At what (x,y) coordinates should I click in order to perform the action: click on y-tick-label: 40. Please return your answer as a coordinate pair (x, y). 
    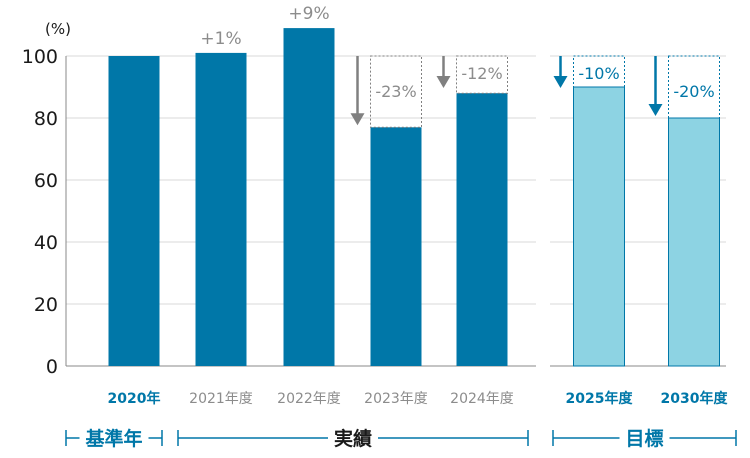
    Looking at the image, I should click on (46, 243).